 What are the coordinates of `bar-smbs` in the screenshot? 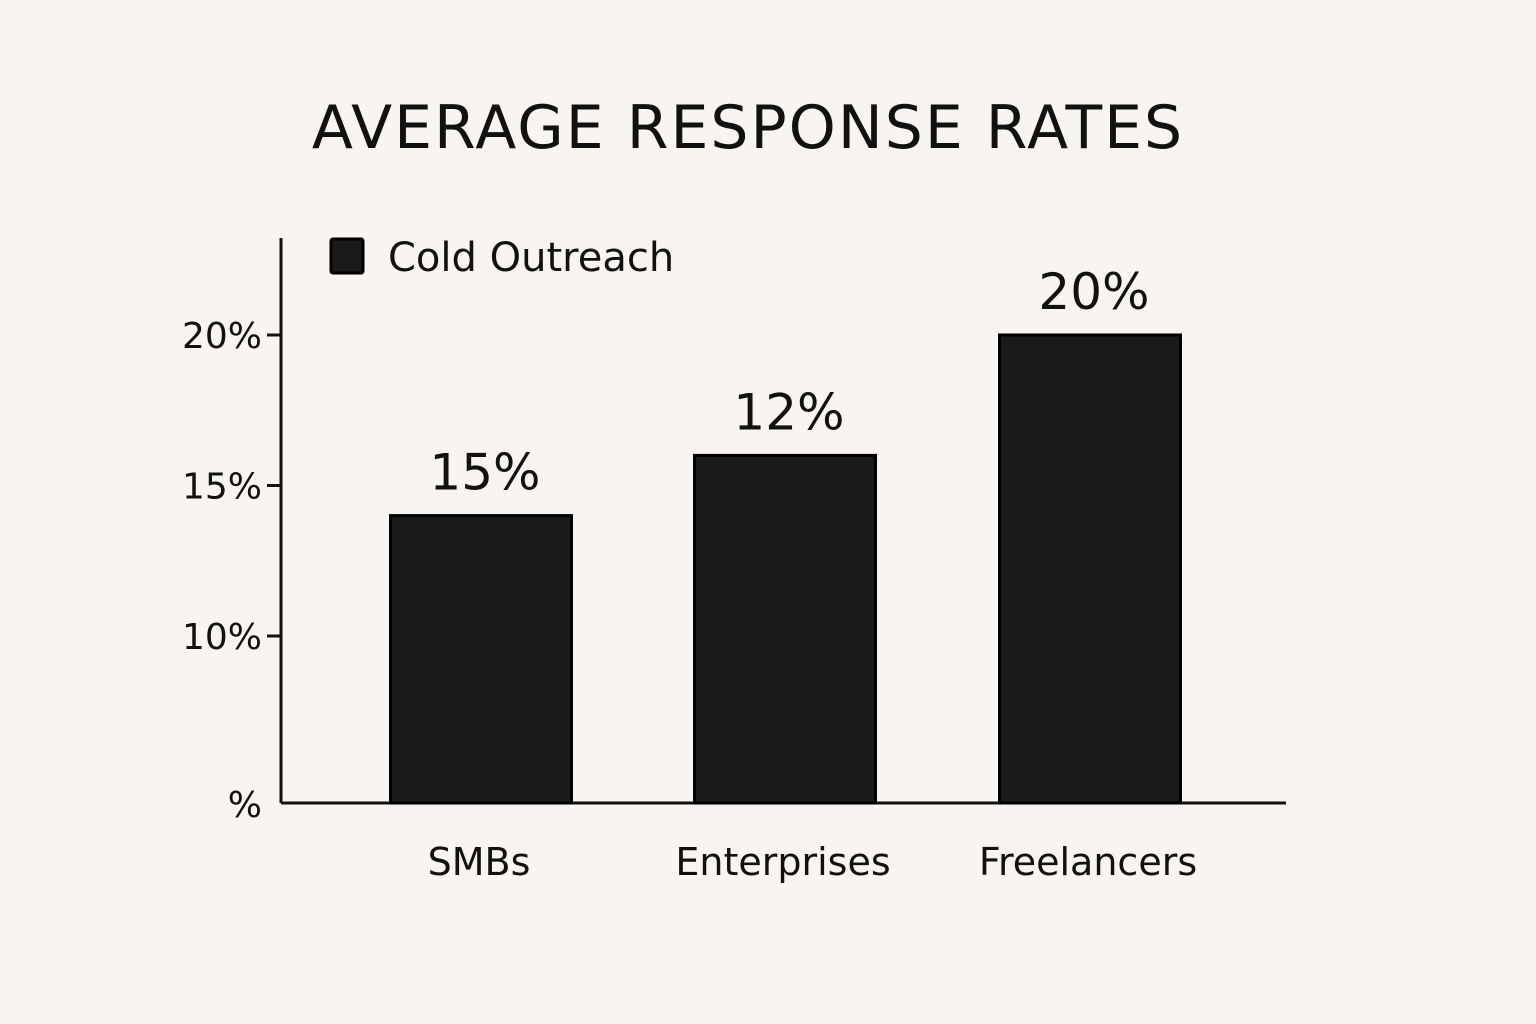 It's located at (481, 659).